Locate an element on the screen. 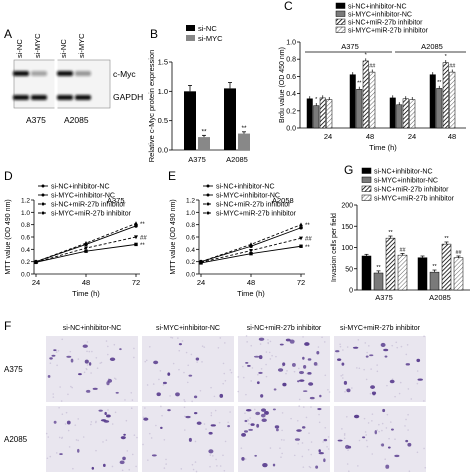 The height and width of the screenshot is (474, 474). y-tick-label: 1.0 is located at coordinates (163, 91).